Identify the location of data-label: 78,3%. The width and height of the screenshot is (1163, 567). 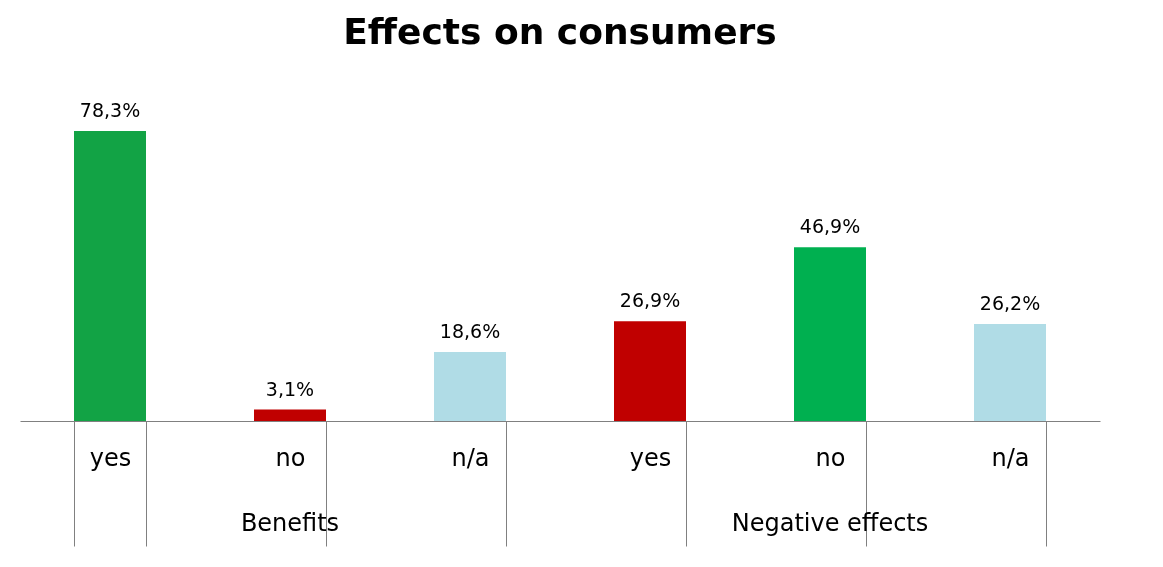
(110, 110).